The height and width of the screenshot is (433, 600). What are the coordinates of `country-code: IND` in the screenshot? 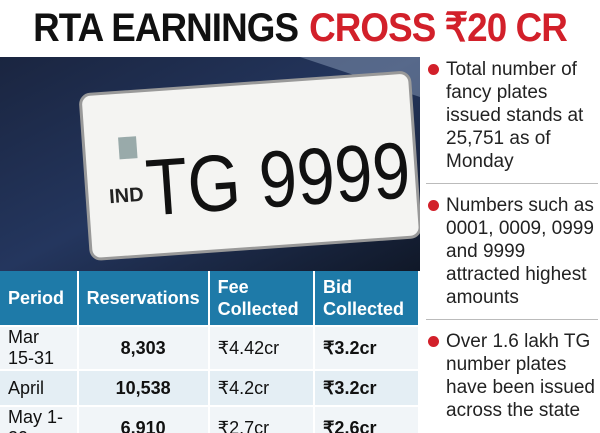 It's located at (126, 196).